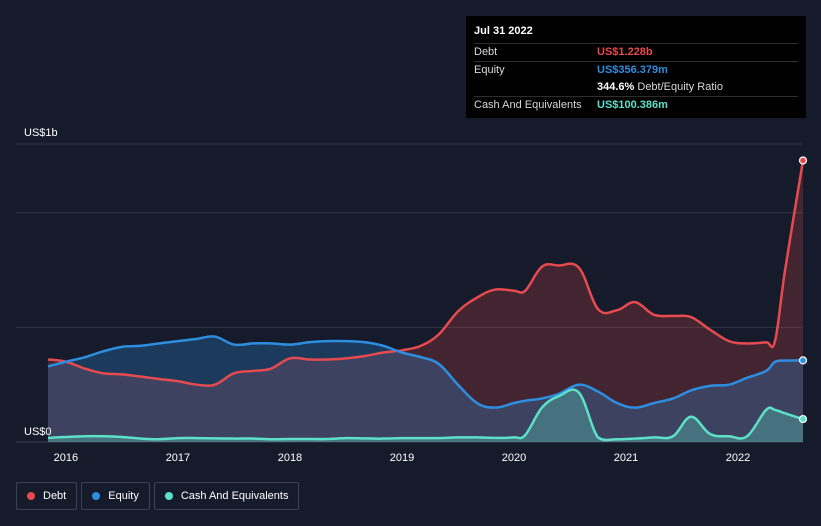 This screenshot has width=821, height=526. Describe the element at coordinates (632, 70) in the screenshot. I see `tooltip-equity-value: US$356.379m` at that location.